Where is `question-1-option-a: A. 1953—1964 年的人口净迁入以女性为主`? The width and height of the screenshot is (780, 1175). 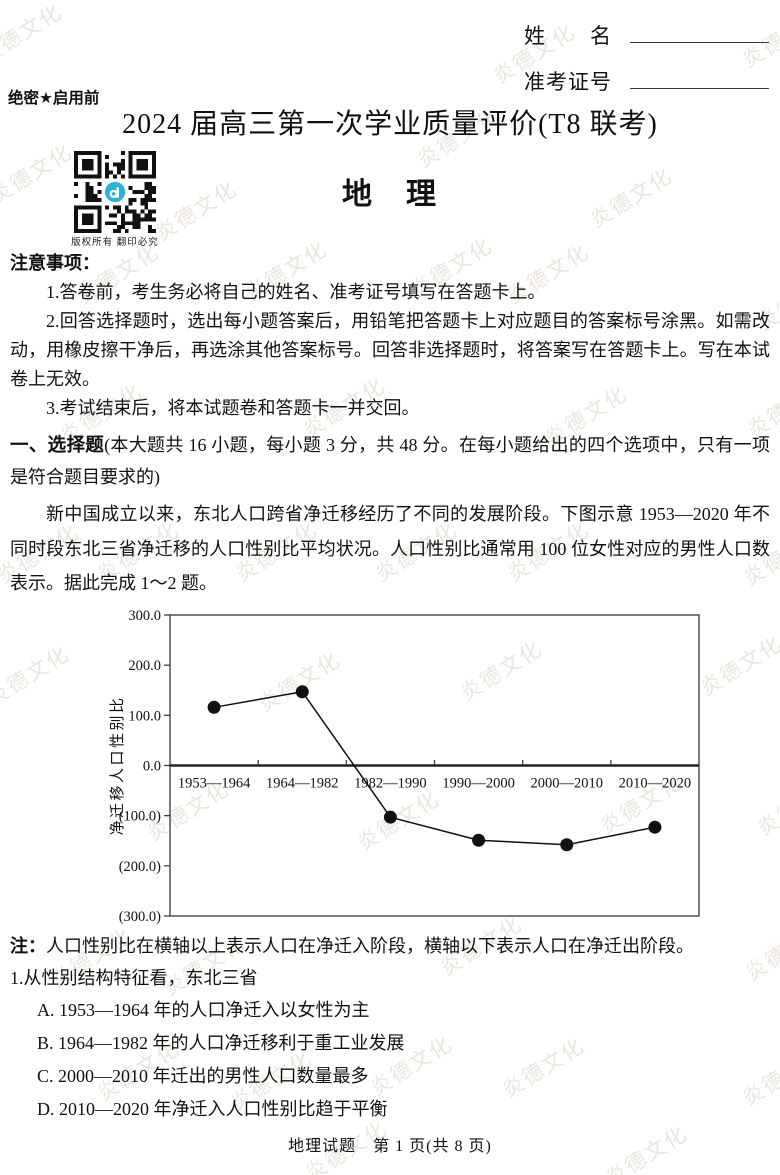 question-1-option-a: A. 1953—1964 年的人口净迁入以女性为主 is located at coordinates (203, 1009).